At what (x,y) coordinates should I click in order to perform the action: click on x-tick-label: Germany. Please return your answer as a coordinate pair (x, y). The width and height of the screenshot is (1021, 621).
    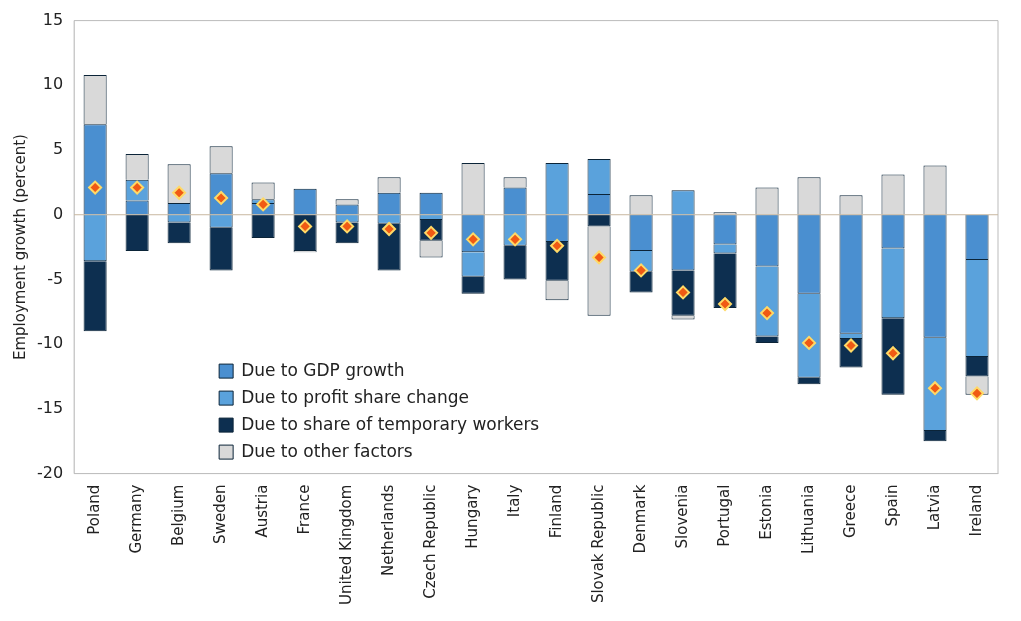
    Looking at the image, I should click on (136, 519).